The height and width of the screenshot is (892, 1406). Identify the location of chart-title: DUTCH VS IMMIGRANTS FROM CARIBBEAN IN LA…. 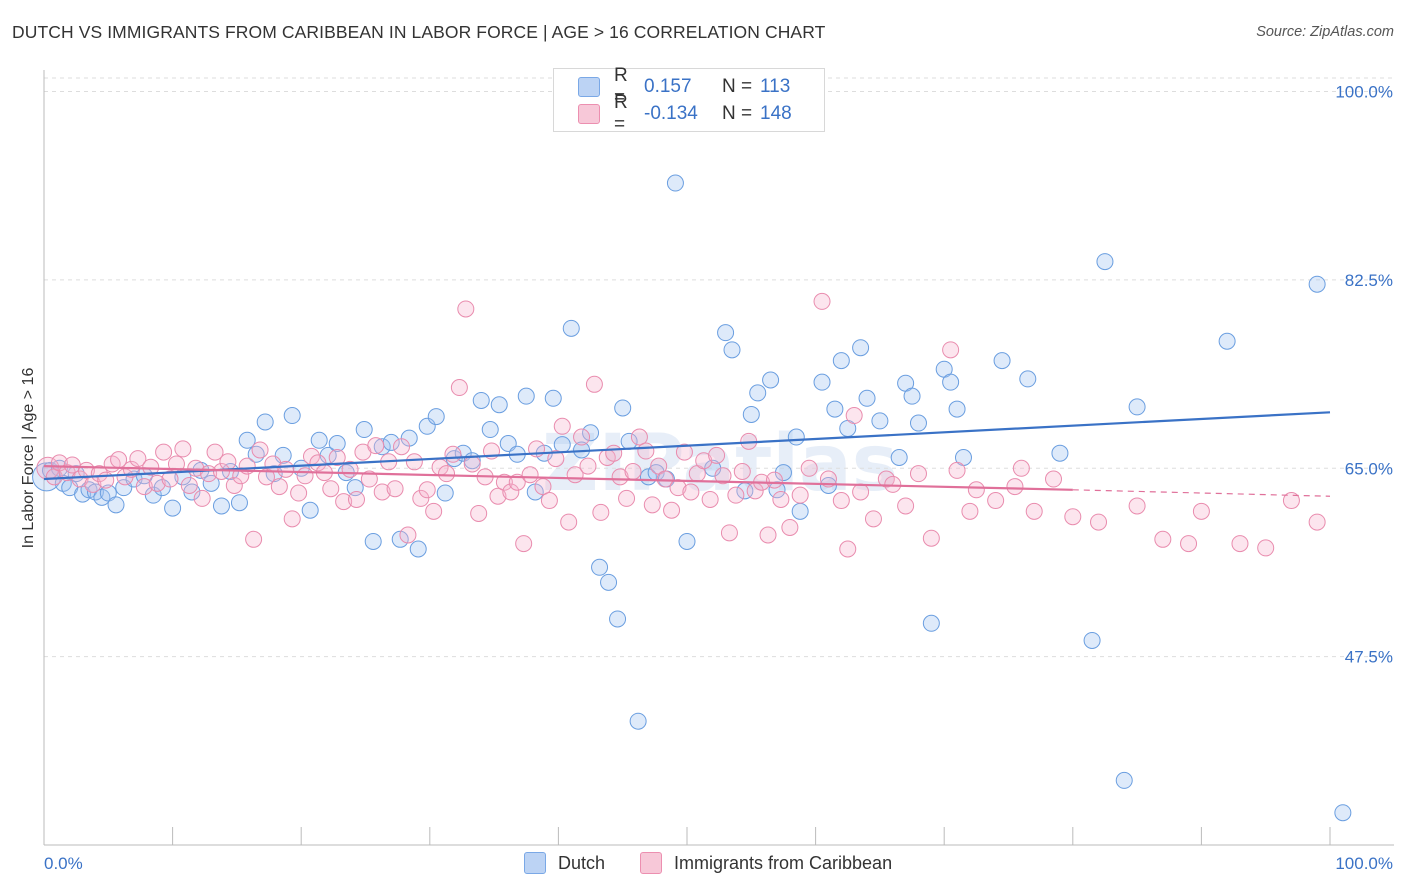
(419, 32).